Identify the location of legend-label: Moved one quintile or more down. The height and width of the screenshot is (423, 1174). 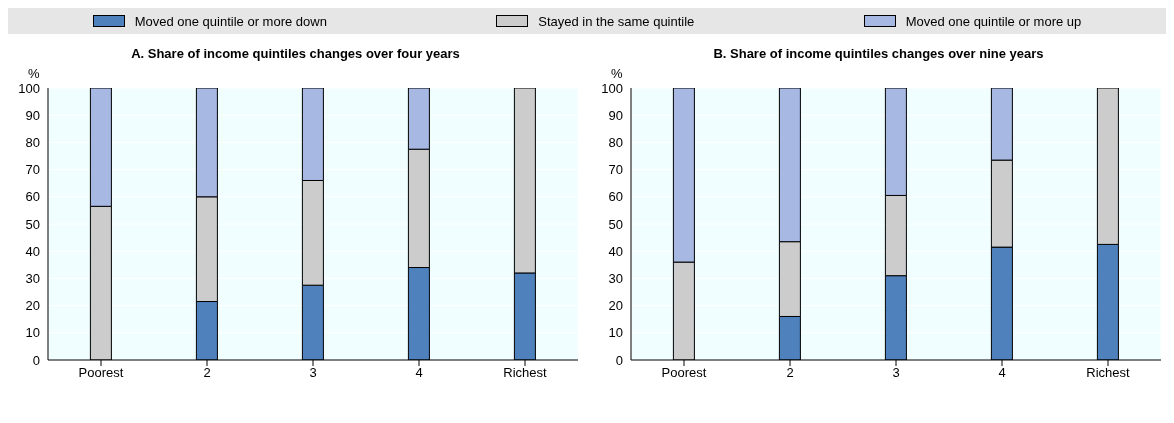
(230, 21).